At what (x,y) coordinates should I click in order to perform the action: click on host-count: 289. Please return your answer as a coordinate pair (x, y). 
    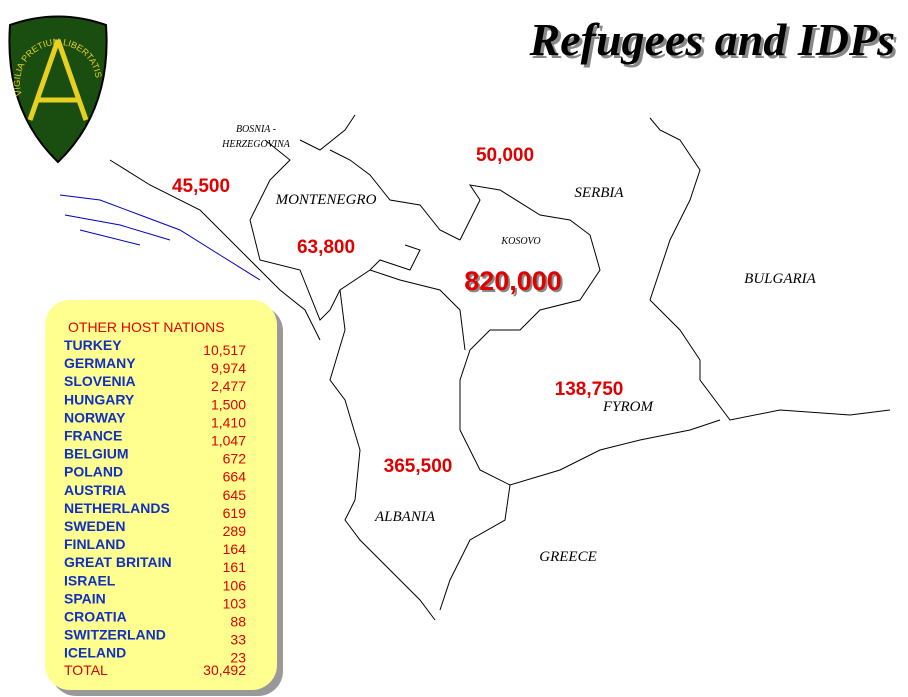
    Looking at the image, I should click on (235, 531).